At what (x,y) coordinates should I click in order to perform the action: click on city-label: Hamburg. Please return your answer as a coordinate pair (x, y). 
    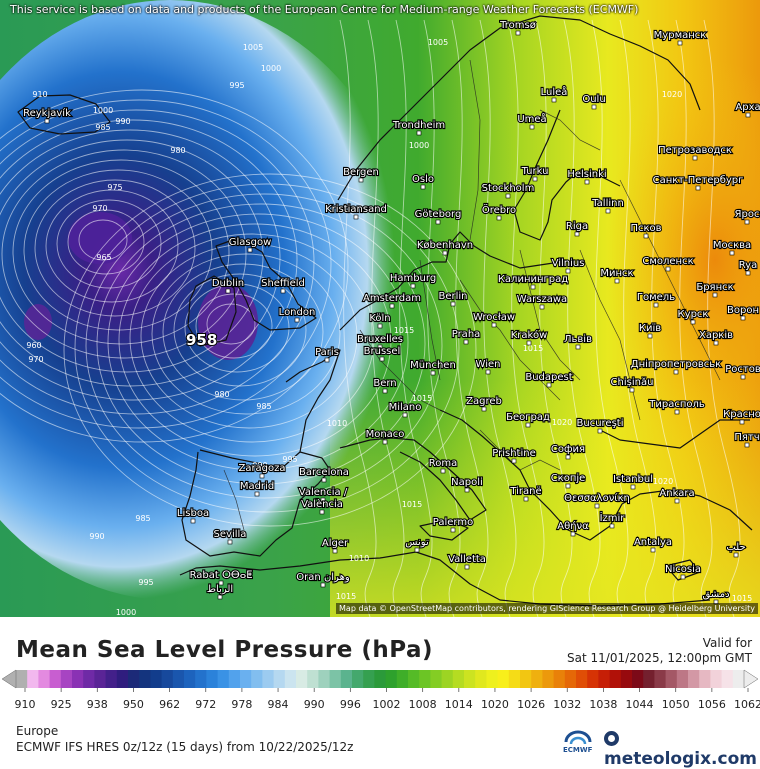
    Looking at the image, I should click on (413, 278).